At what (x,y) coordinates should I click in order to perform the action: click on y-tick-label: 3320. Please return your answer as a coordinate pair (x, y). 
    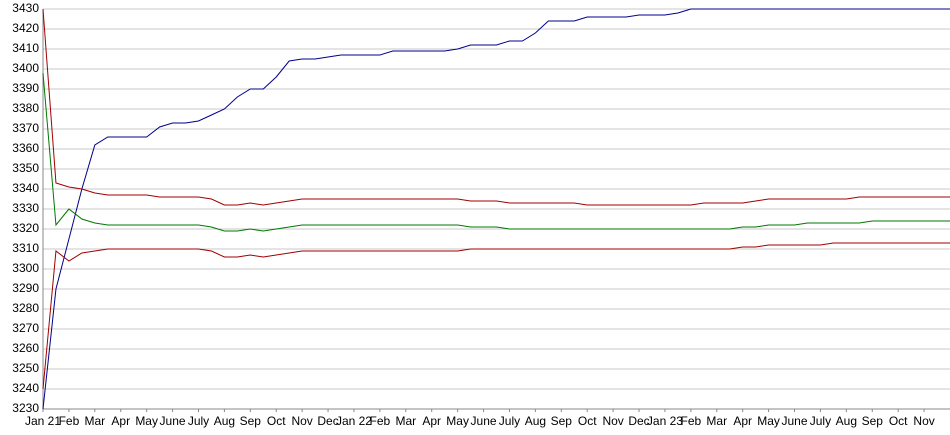
    Looking at the image, I should click on (25, 228).